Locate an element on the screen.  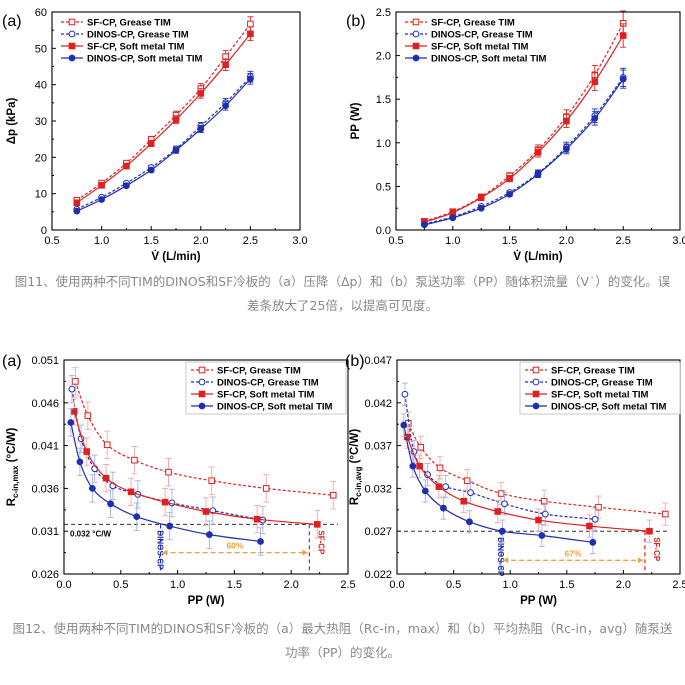
y-axis-label-subscript: c-in,max is located at coordinates (15, 481).